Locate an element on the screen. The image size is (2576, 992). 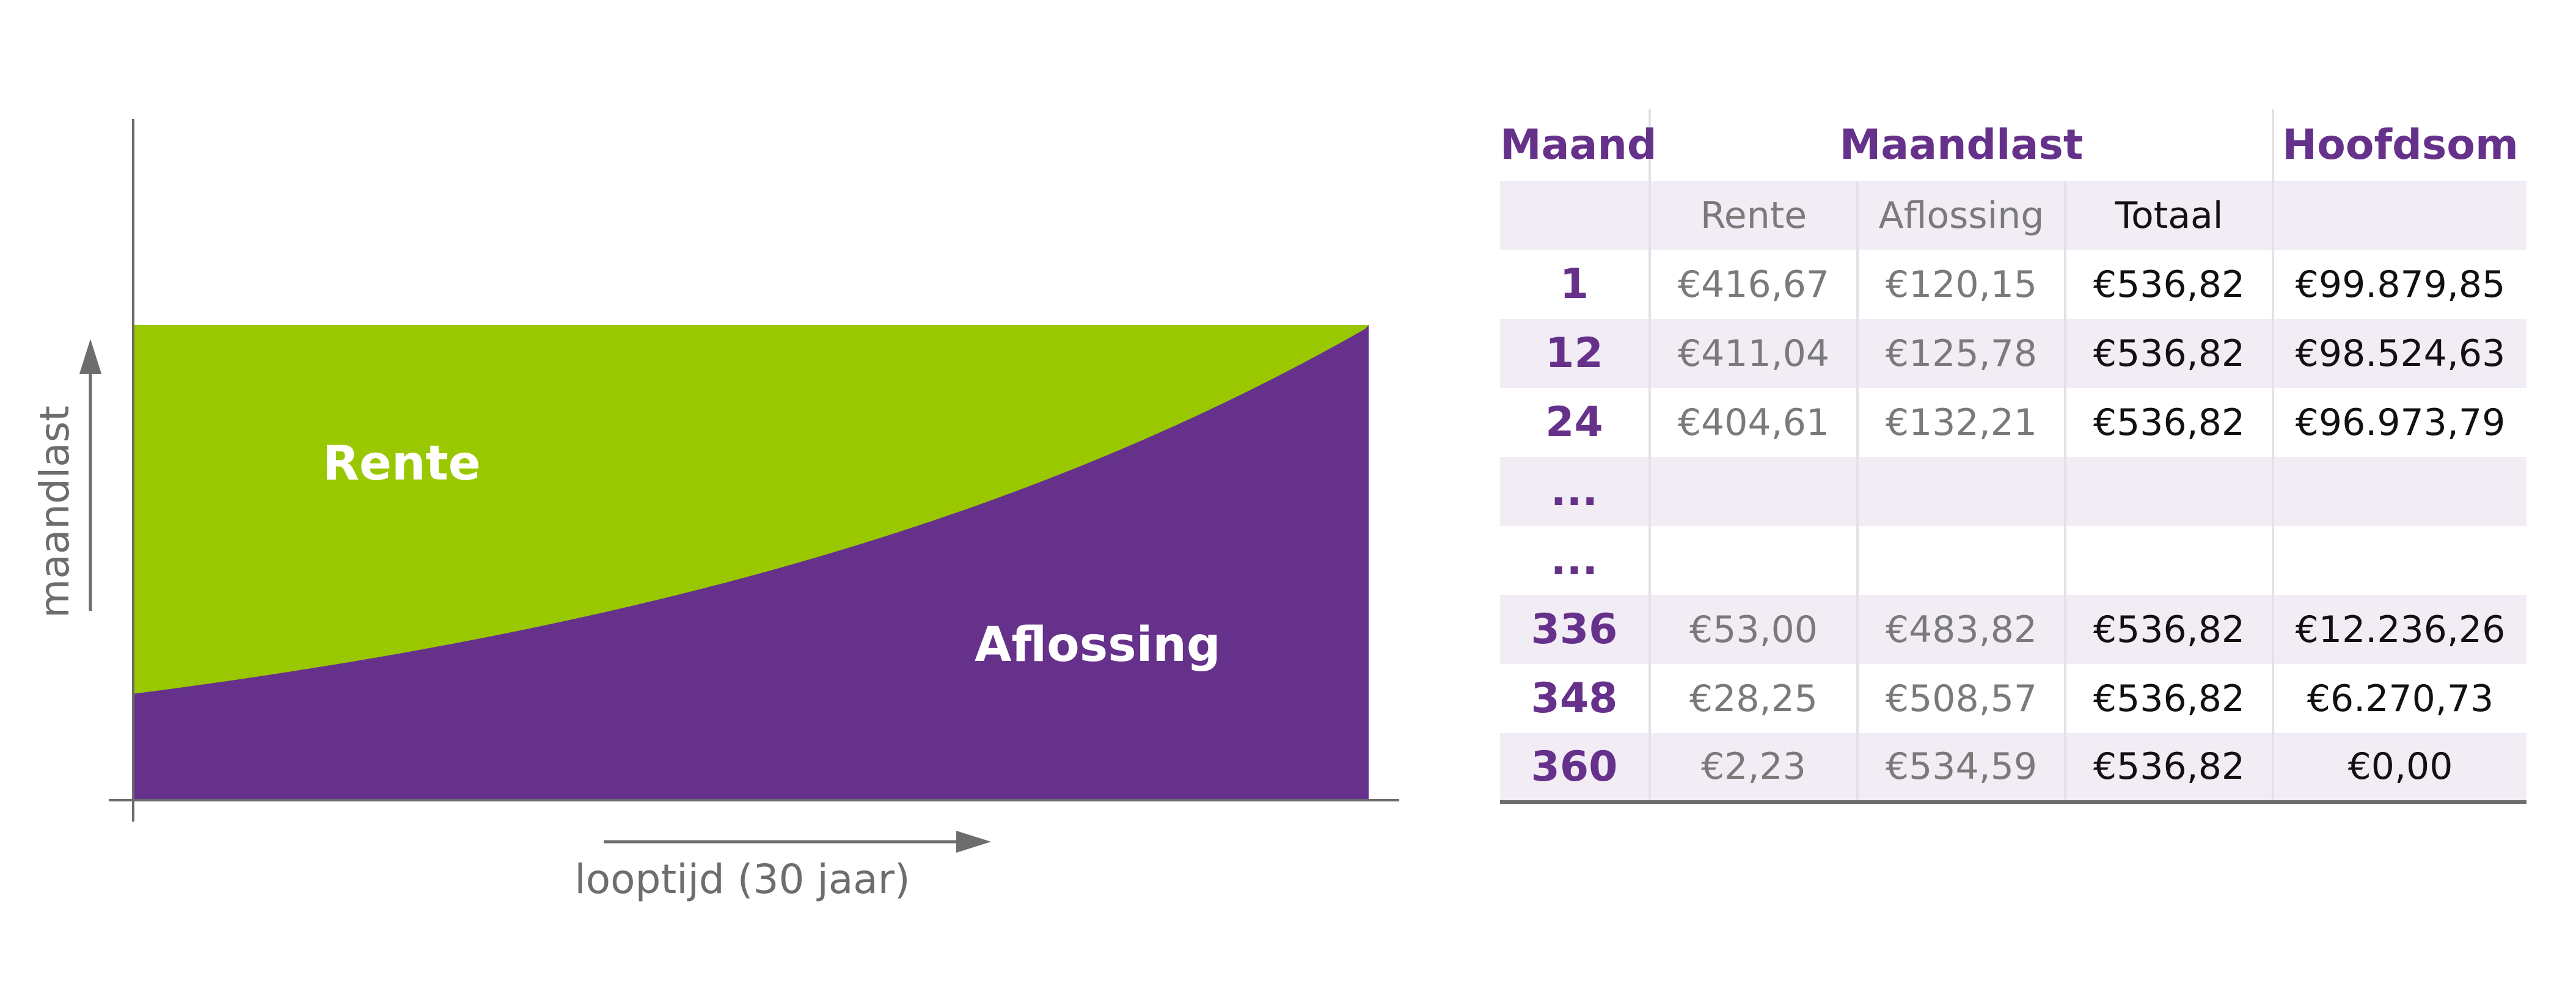
table-row: 1 €416,67 €120,15 €536,82 €99.879,85 is located at coordinates (2013, 285).